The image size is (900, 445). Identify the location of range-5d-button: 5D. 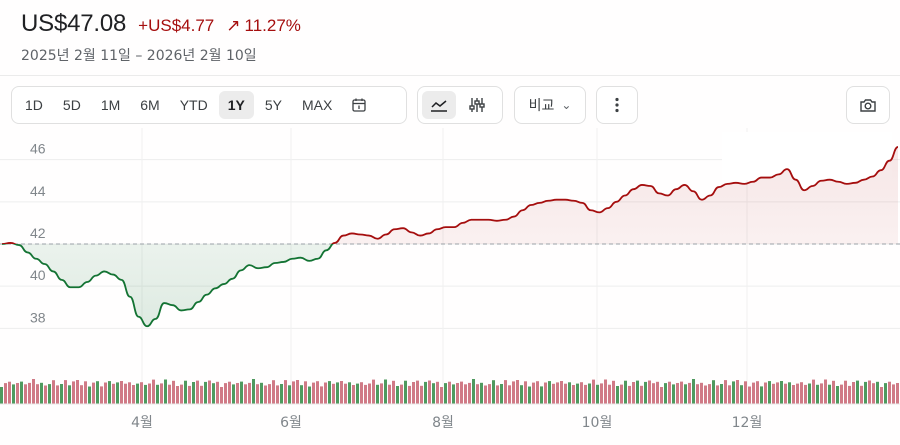
(71, 105).